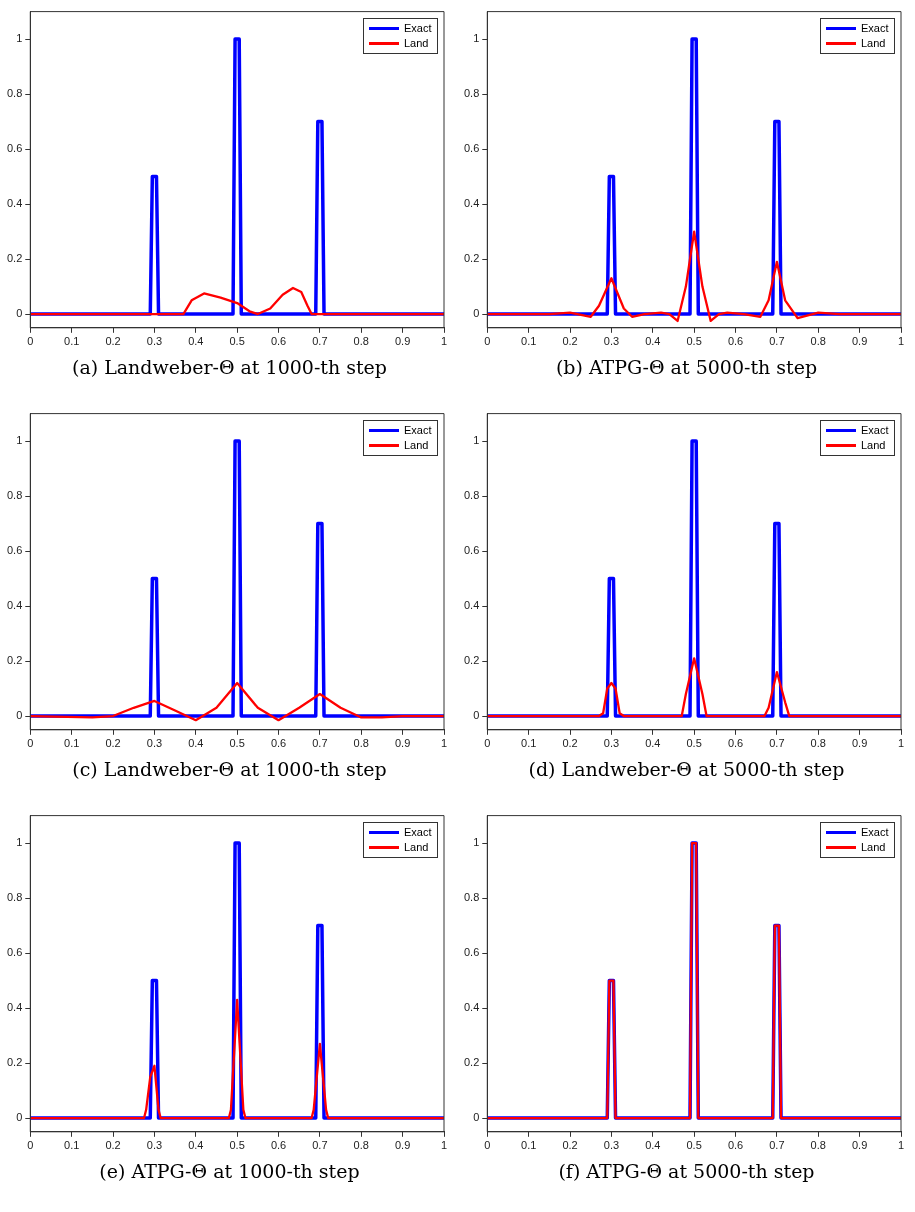 The image size is (915, 1212). What do you see at coordinates (686, 367) in the screenshot?
I see `text: (b) ATPG-Θ at 5000-th step` at bounding box center [686, 367].